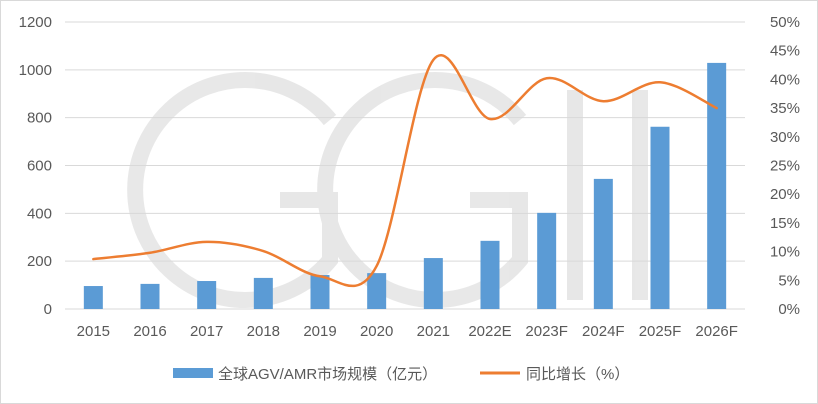 Image resolution: width=818 pixels, height=404 pixels. What do you see at coordinates (660, 331) in the screenshot?
I see `x-tick-label: 2025F` at bounding box center [660, 331].